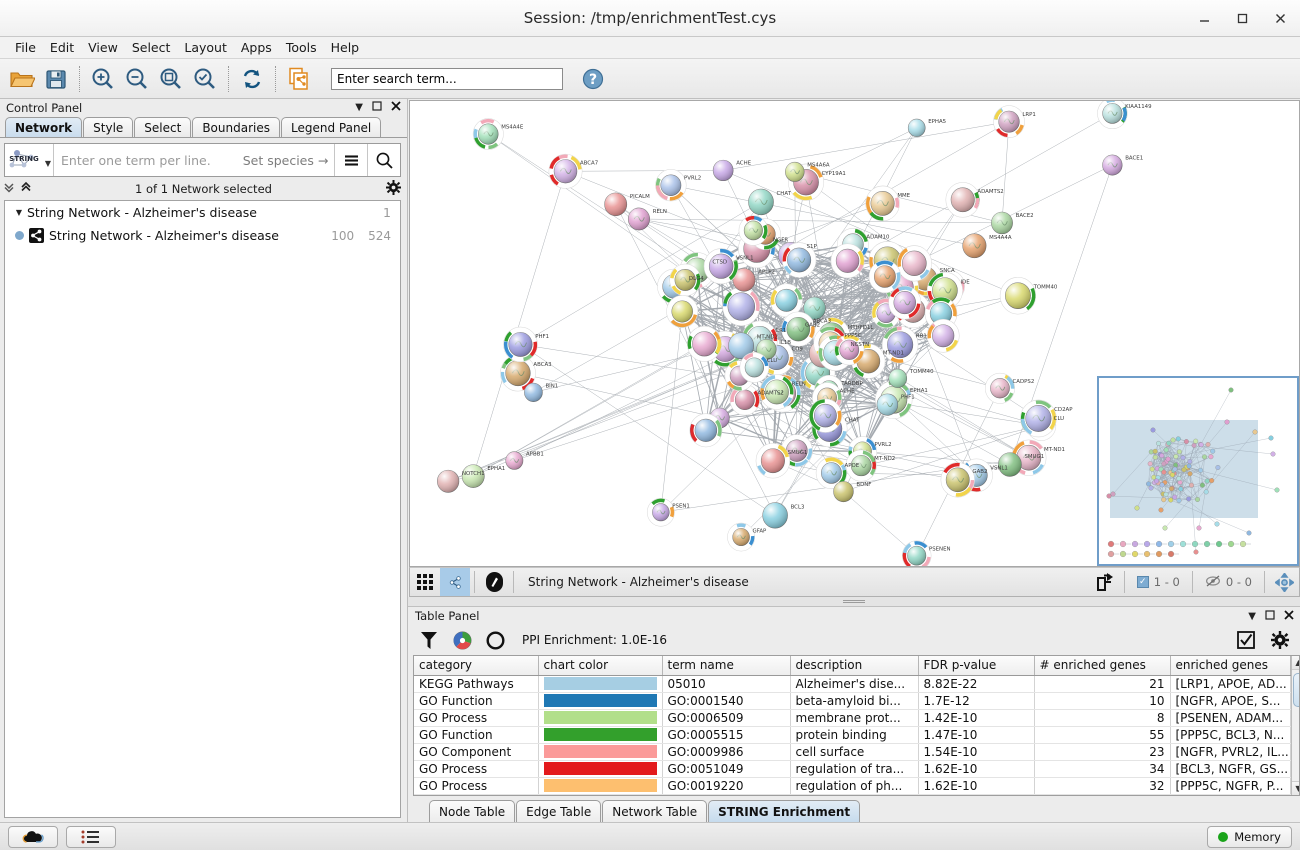 The height and width of the screenshot is (850, 1300). What do you see at coordinates (1246, 640) in the screenshot?
I see `select-all-checkbox-icon` at bounding box center [1246, 640].